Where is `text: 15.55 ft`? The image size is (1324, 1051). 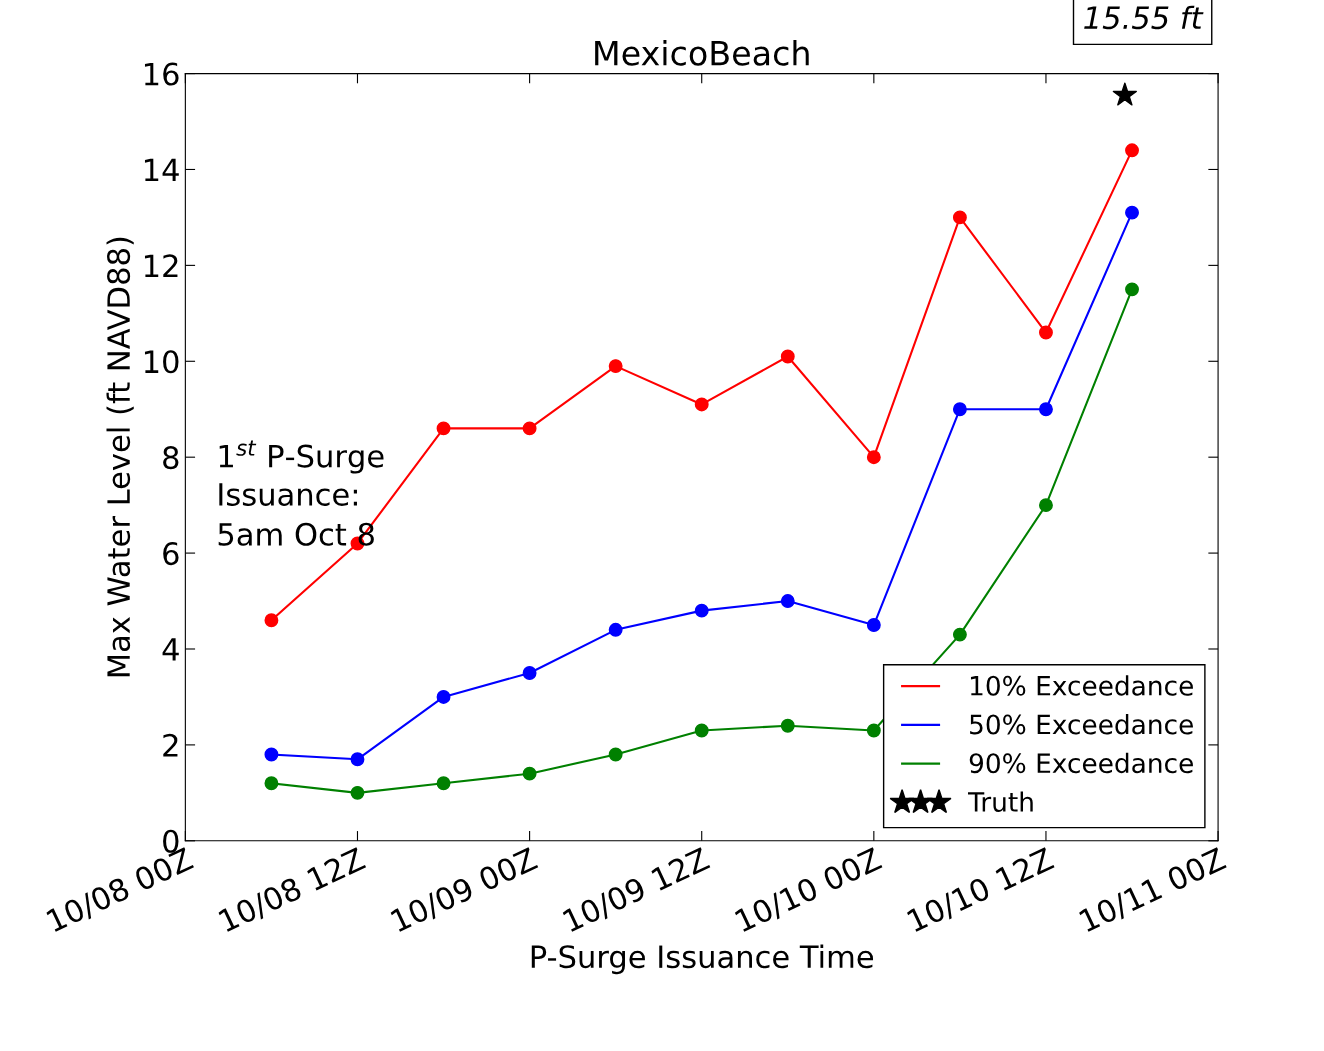 text: 15.55 ft is located at coordinates (1144, 17).